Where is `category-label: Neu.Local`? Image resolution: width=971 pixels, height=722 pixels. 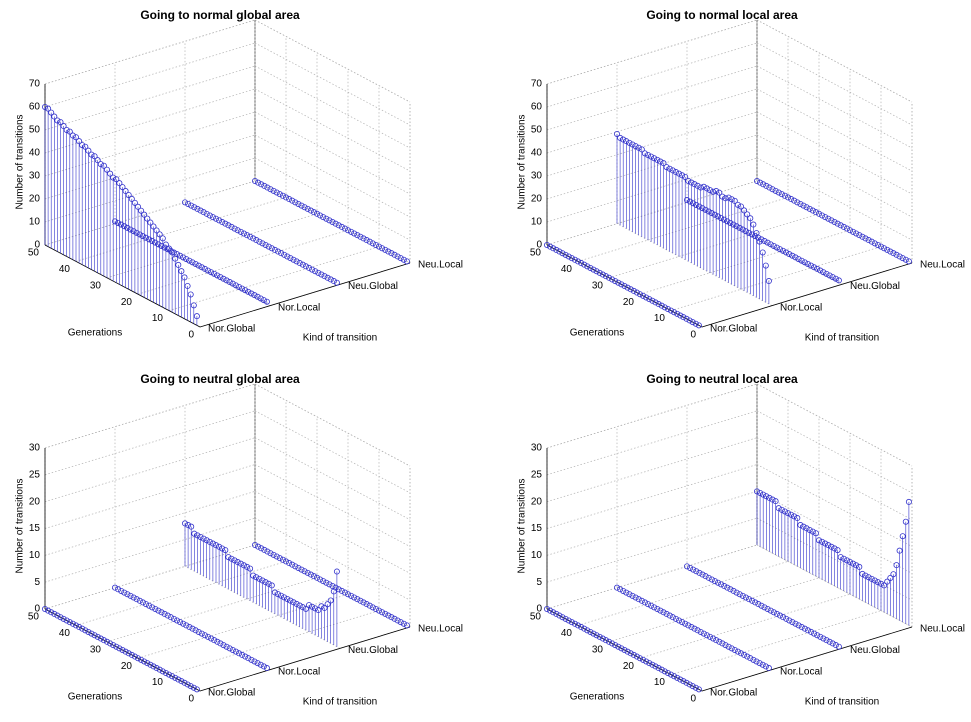 category-label: Neu.Local is located at coordinates (440, 265).